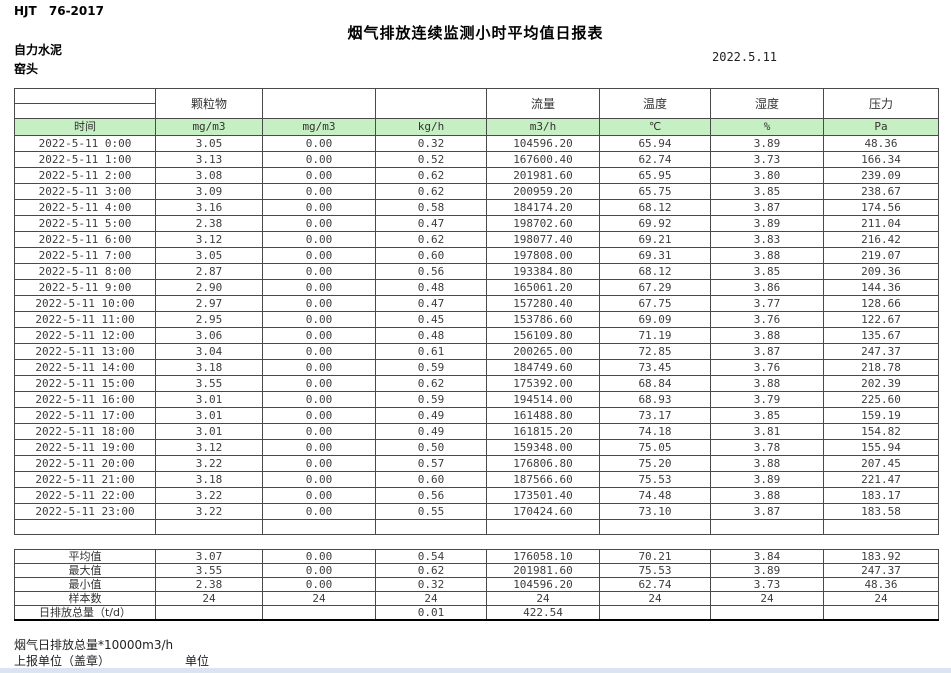  What do you see at coordinates (85, 271) in the screenshot?
I see `time-cell: 2022-5-11 8:00` at bounding box center [85, 271].